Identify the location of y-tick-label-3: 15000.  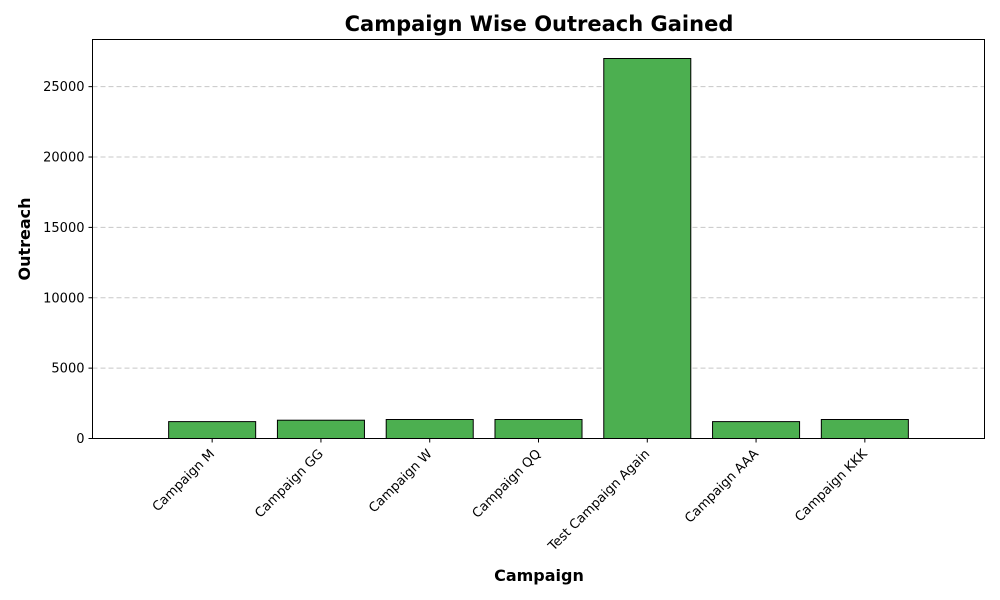
(63, 228).